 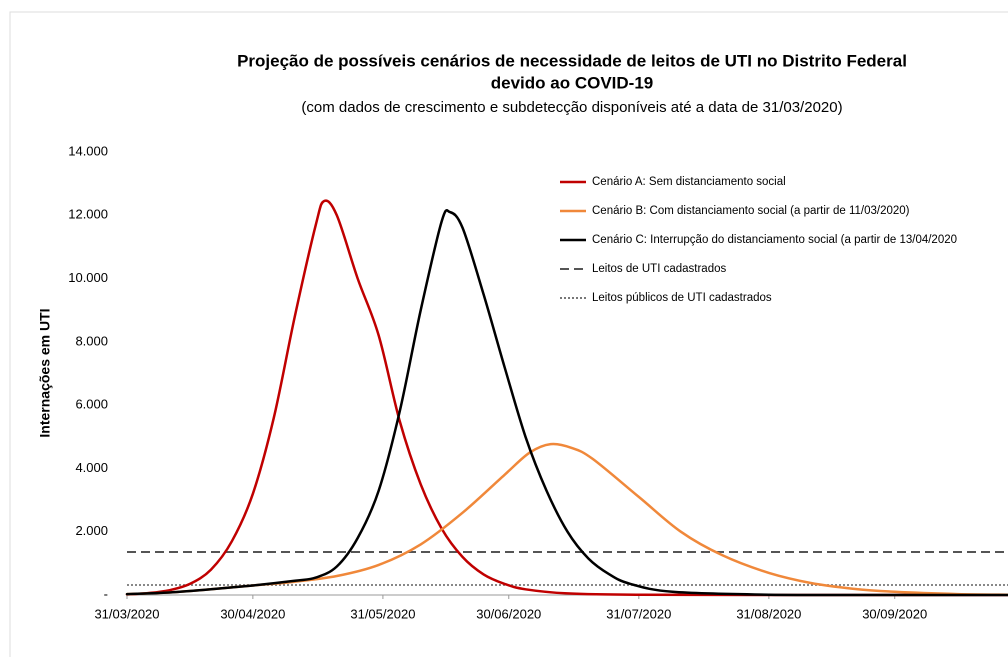 I want to click on x-tick-label: 30/06/2020, so click(x=508, y=613).